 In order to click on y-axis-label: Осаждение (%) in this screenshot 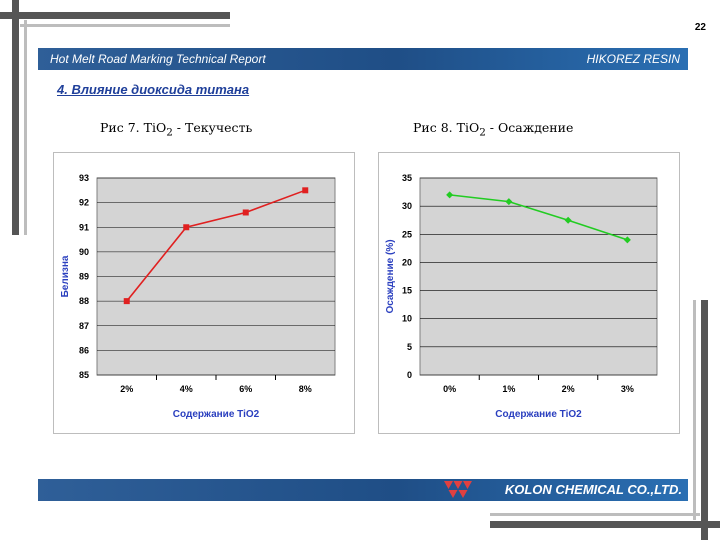, I will do `click(390, 276)`.